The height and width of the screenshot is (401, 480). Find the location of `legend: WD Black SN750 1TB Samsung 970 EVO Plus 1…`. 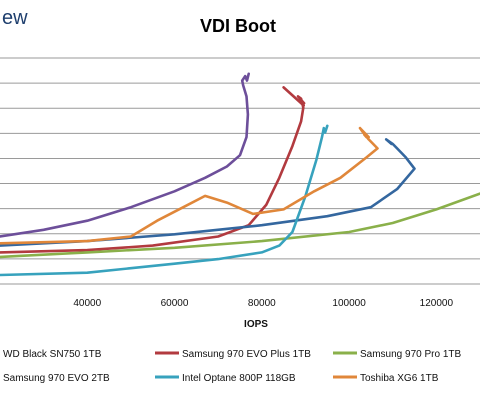

legend: WD Black SN750 1TB Samsung 970 EVO Plus 1… is located at coordinates (232, 366).